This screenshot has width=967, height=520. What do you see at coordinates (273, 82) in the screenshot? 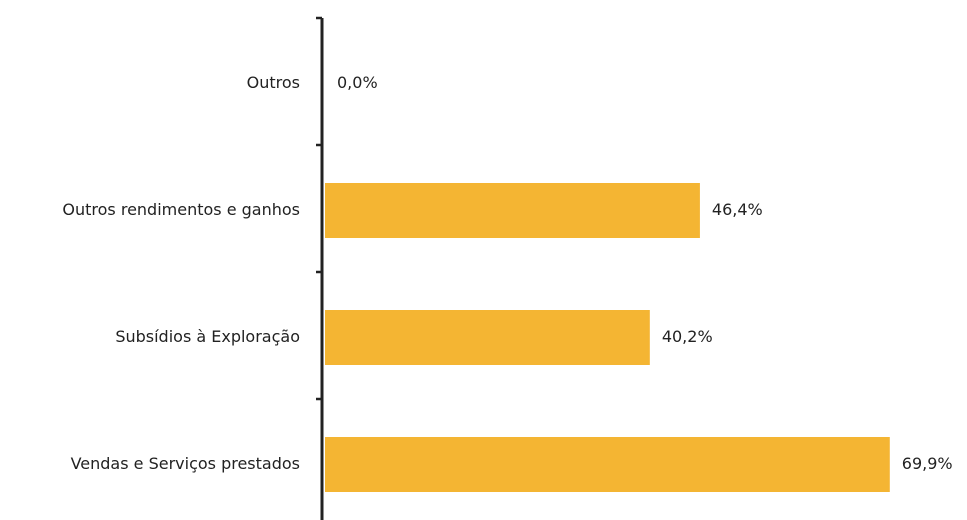
I see `category-label: Outros` at bounding box center [273, 82].